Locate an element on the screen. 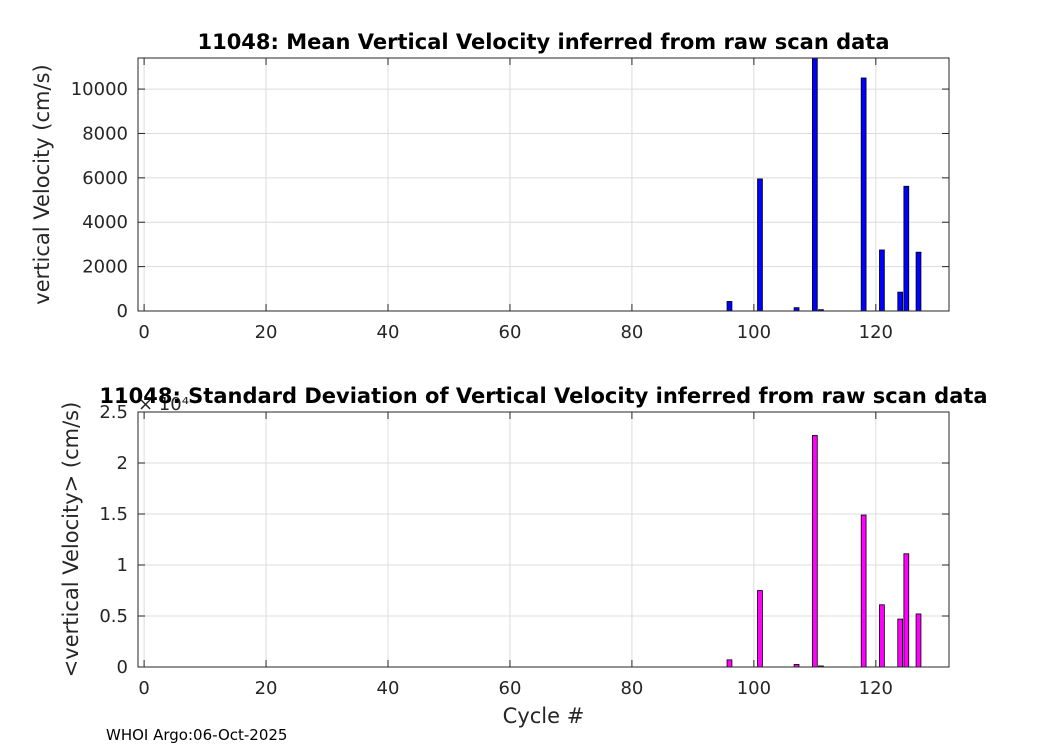  y-tick-label: 6000 is located at coordinates (105, 178).